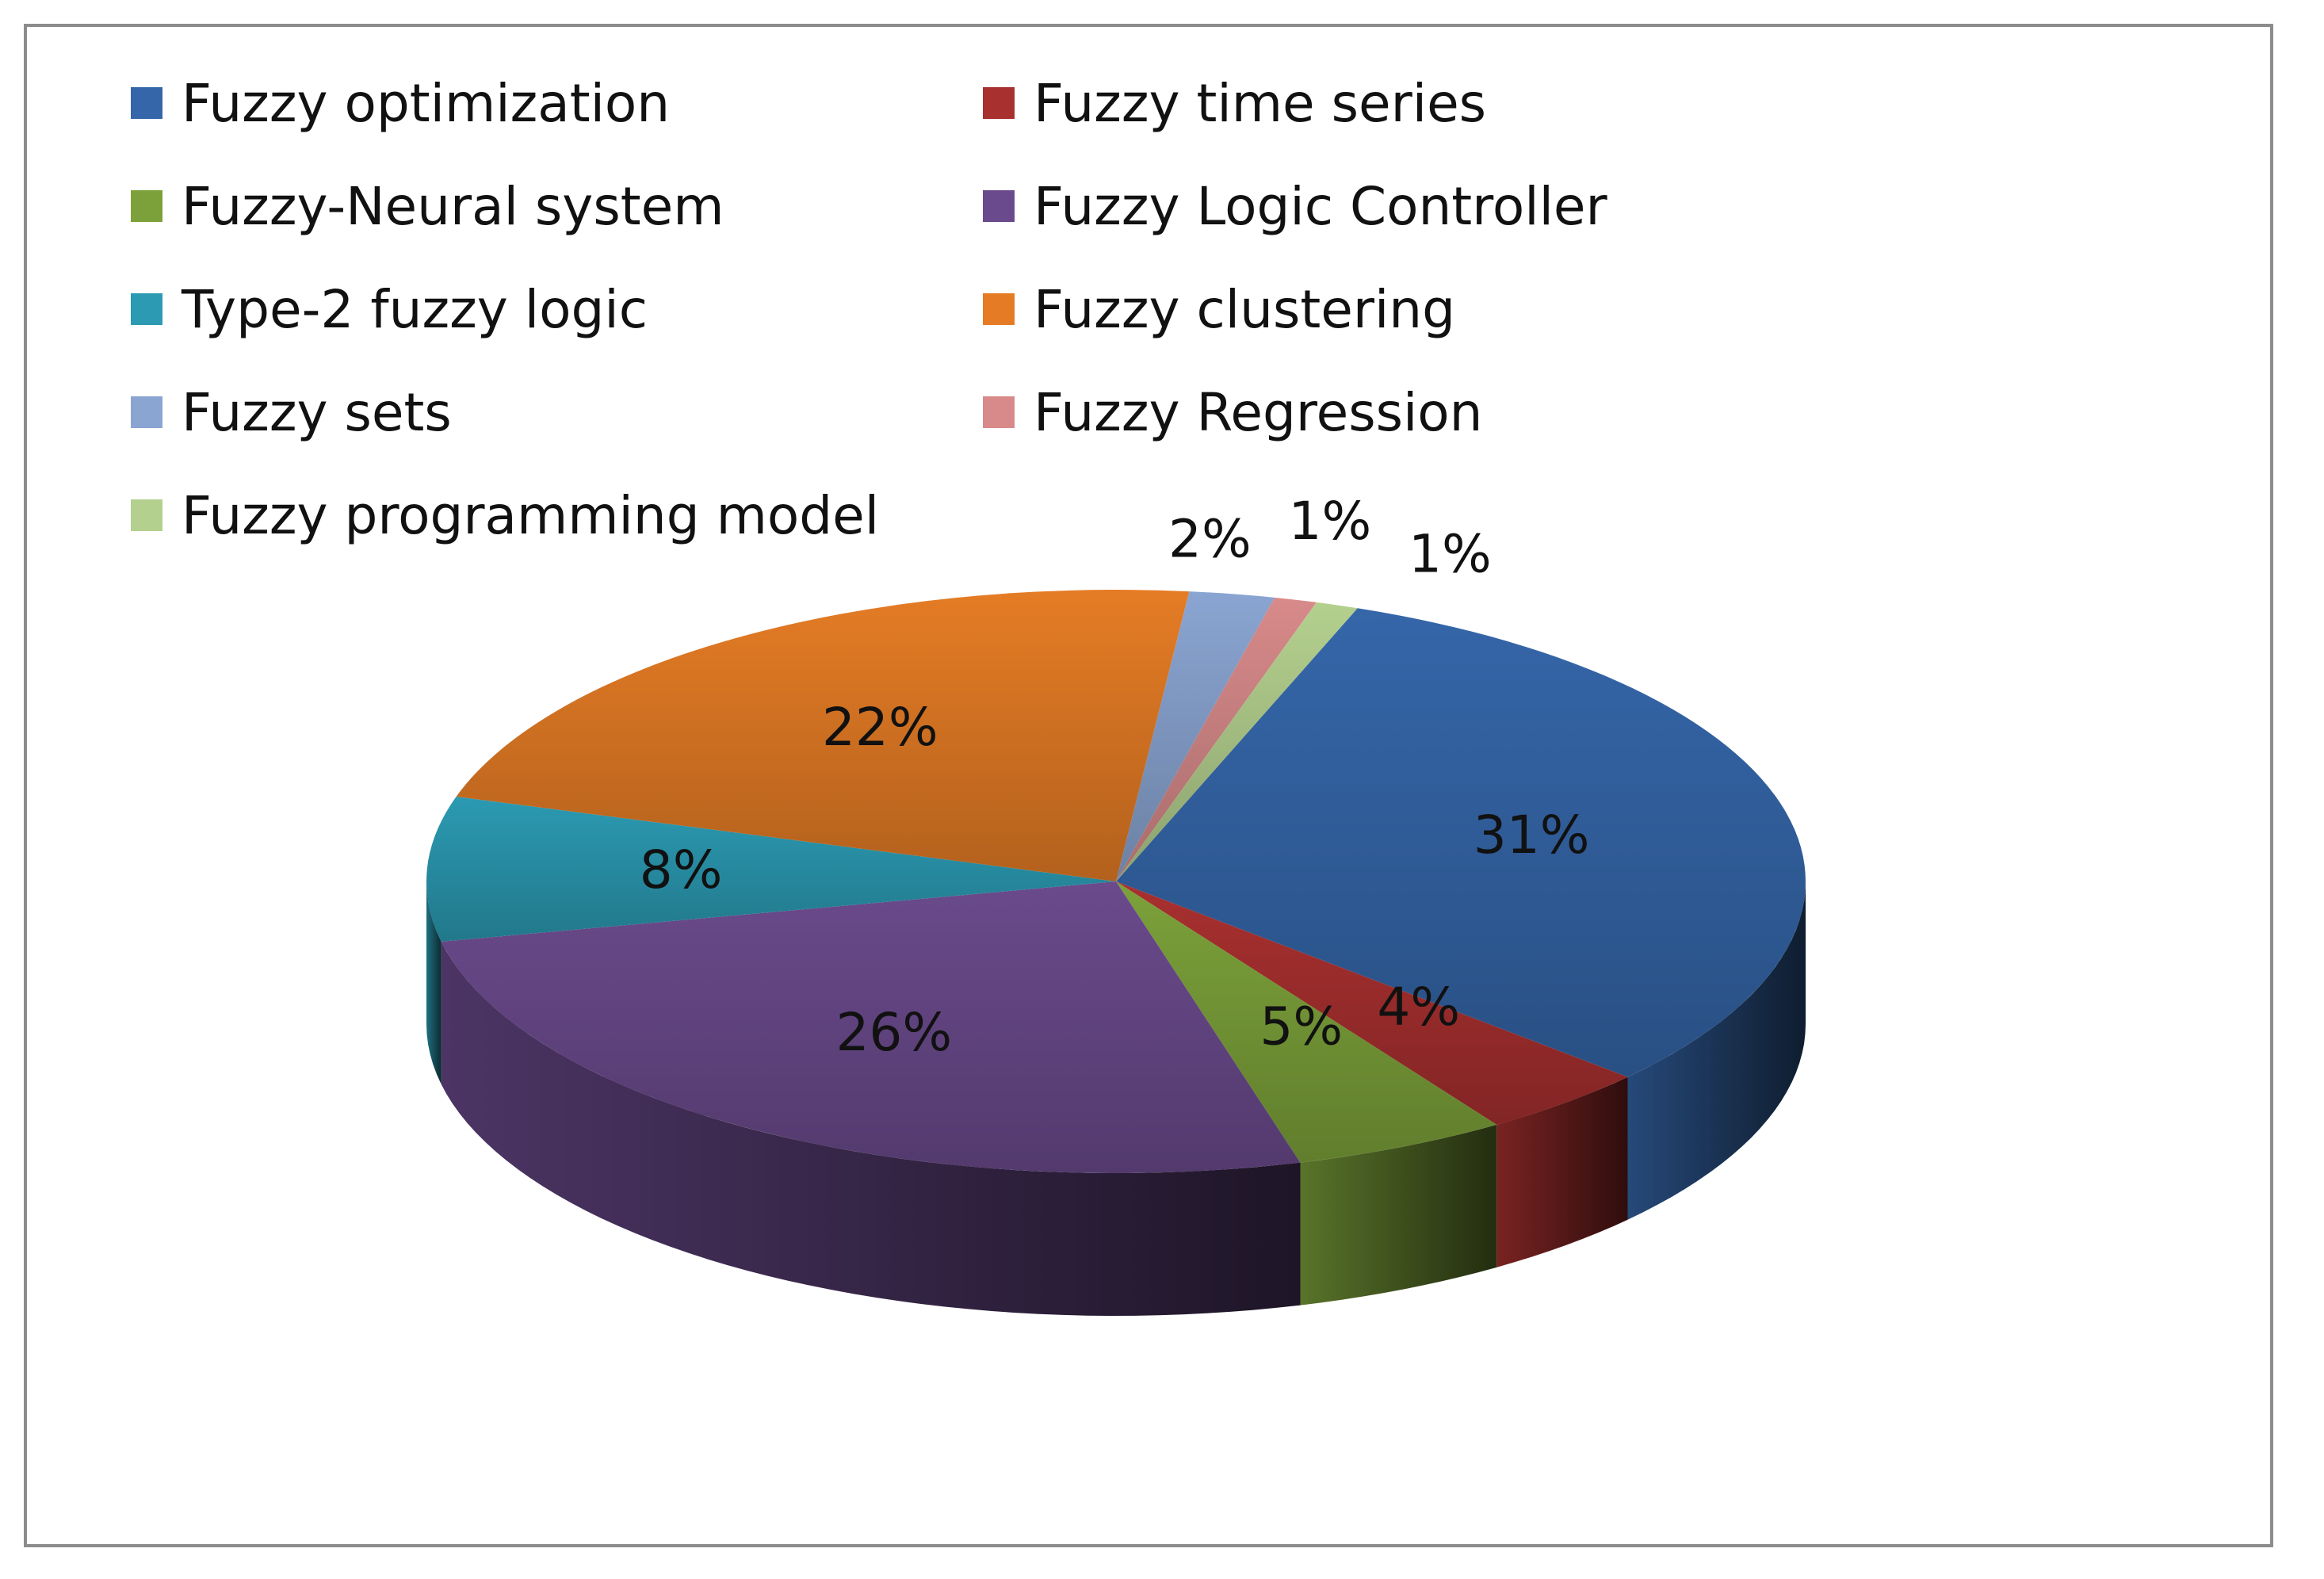  I want to click on legend-item-type-2-fuzzy-logic: Type-2 fuzzy logic, so click(389, 309).